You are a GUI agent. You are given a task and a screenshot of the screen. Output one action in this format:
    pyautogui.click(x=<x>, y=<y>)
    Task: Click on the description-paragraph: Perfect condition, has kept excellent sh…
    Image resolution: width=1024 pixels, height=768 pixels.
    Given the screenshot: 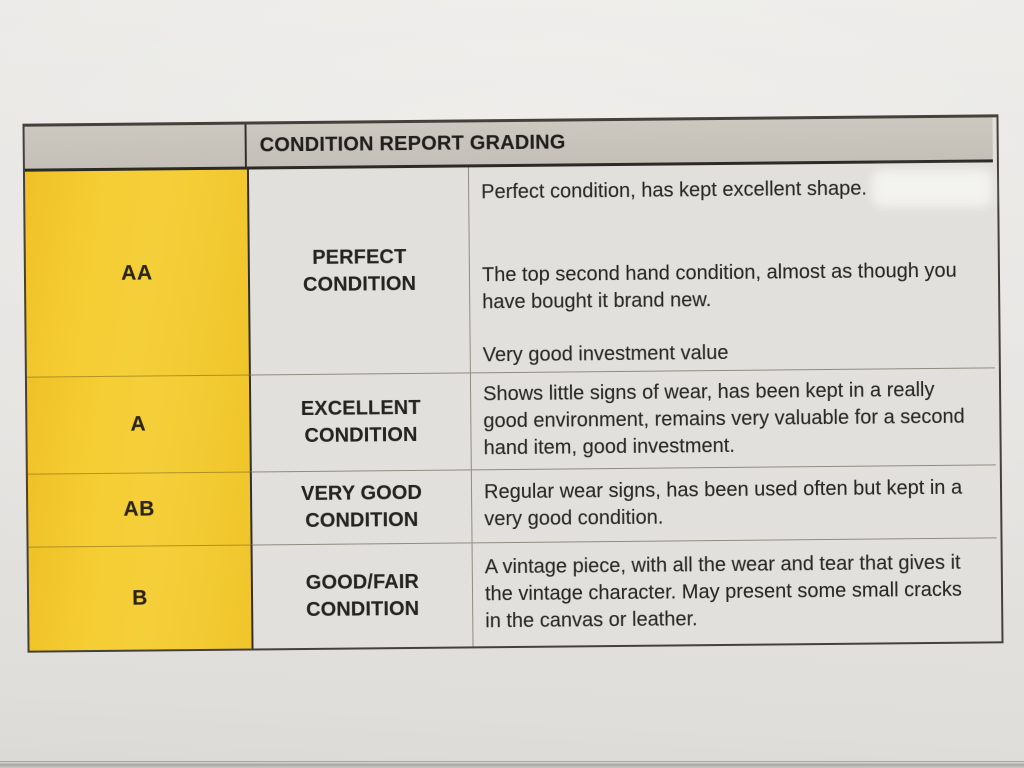 What is the action you would take?
    pyautogui.click(x=674, y=190)
    